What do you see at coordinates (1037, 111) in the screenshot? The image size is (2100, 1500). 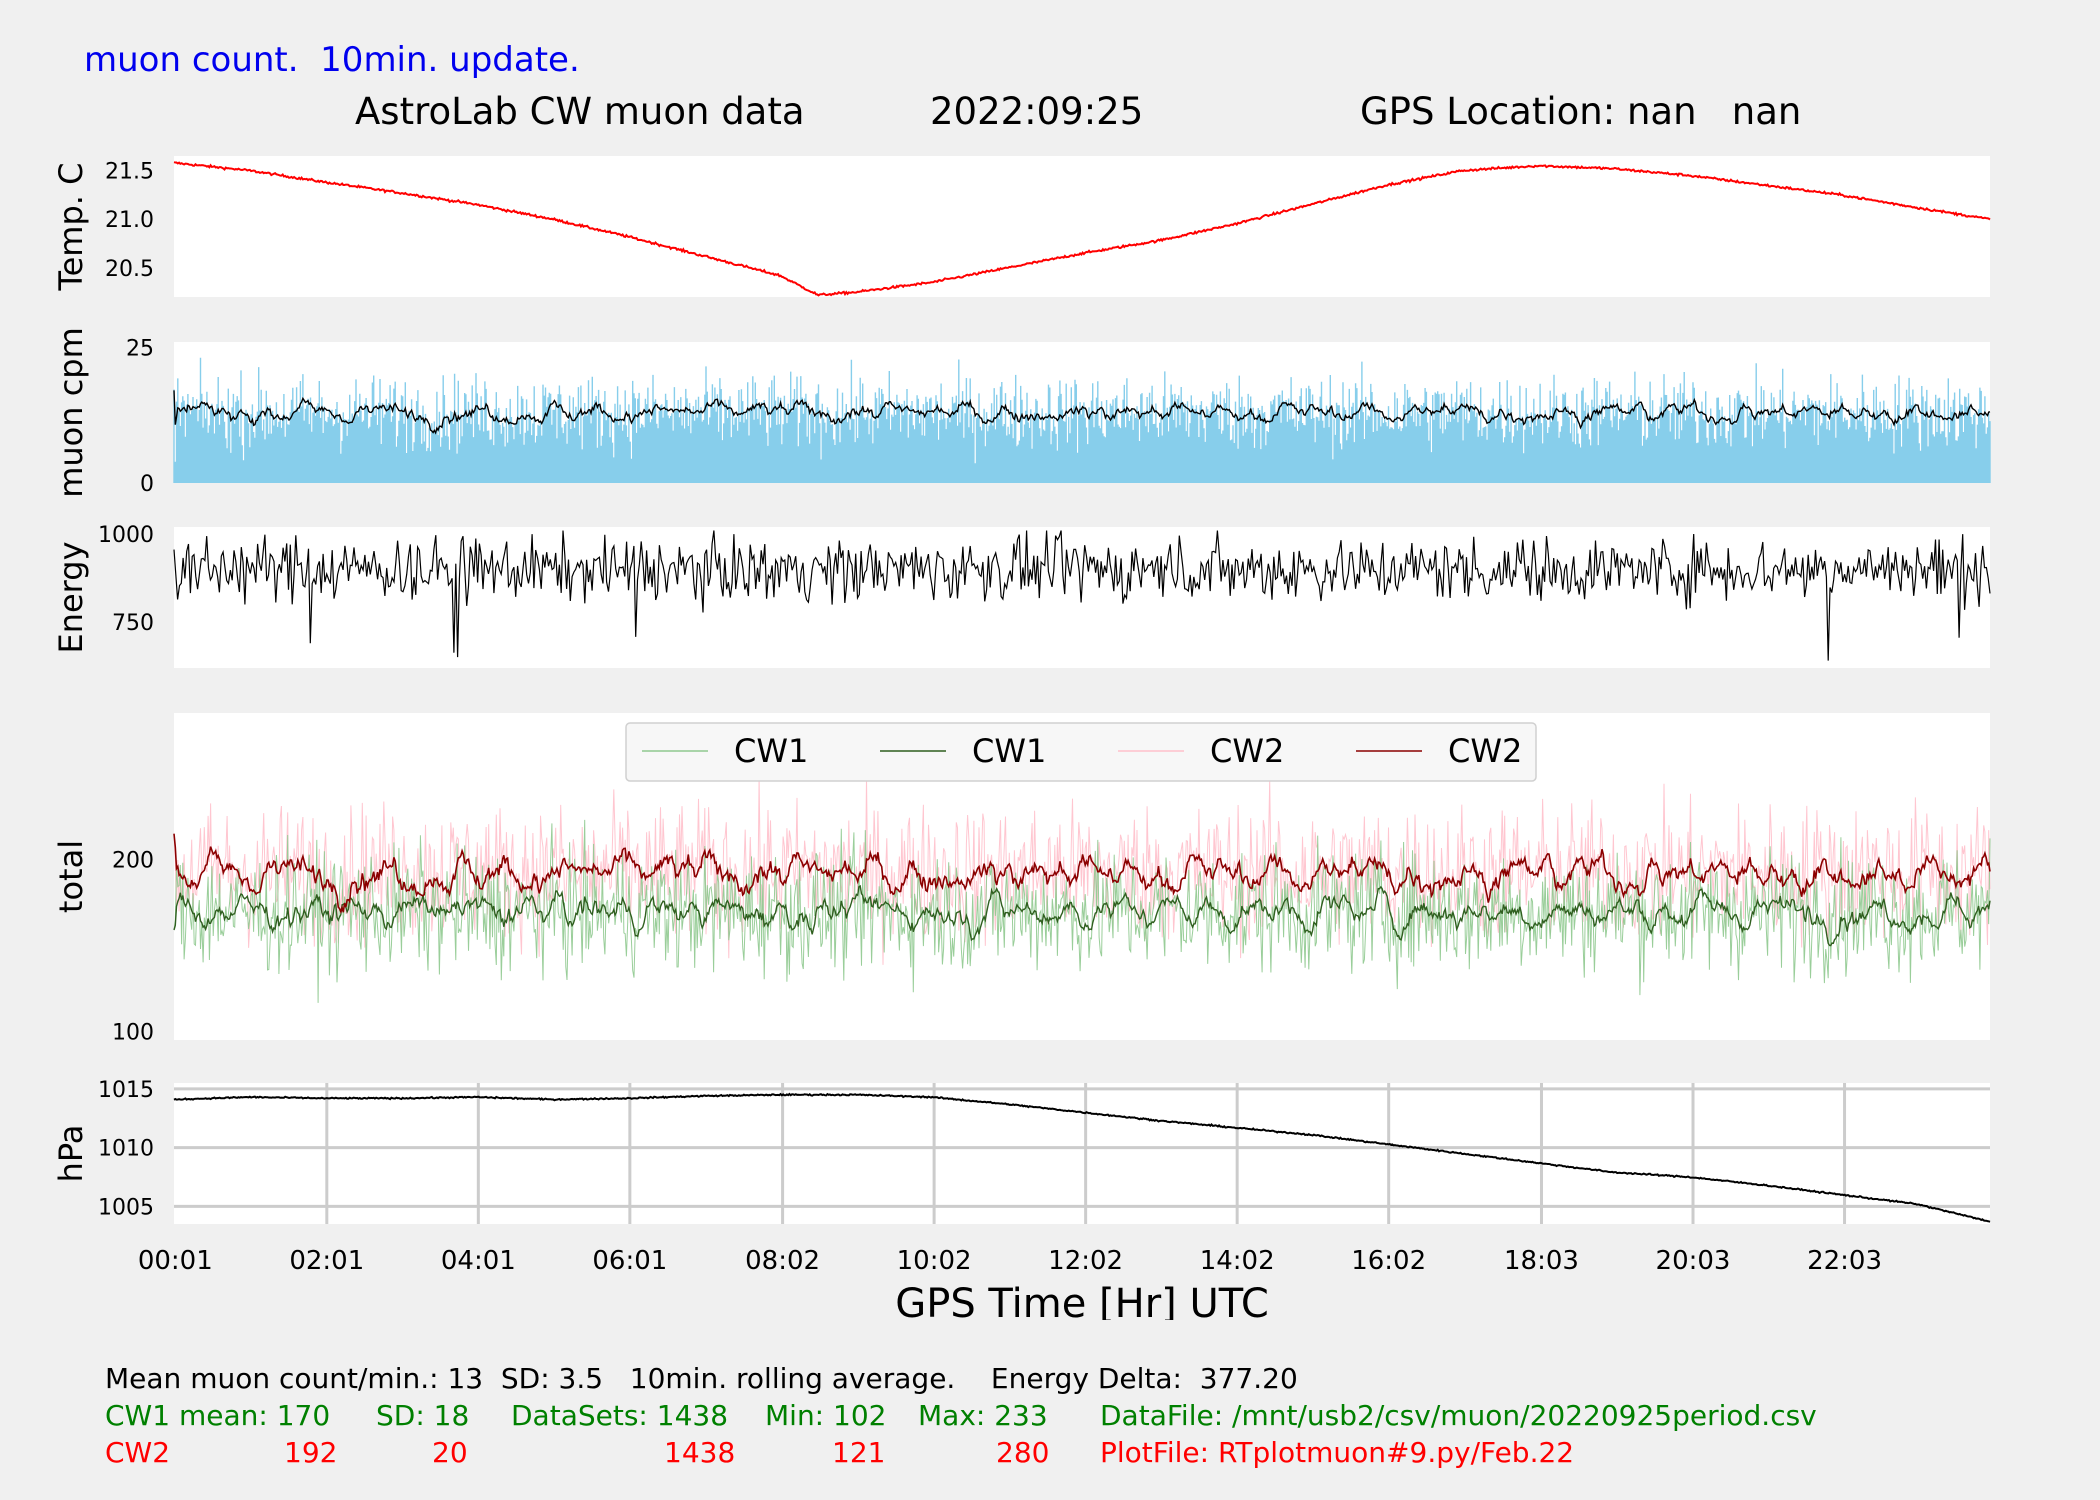 I see `chart-date: 2022:09:25` at bounding box center [1037, 111].